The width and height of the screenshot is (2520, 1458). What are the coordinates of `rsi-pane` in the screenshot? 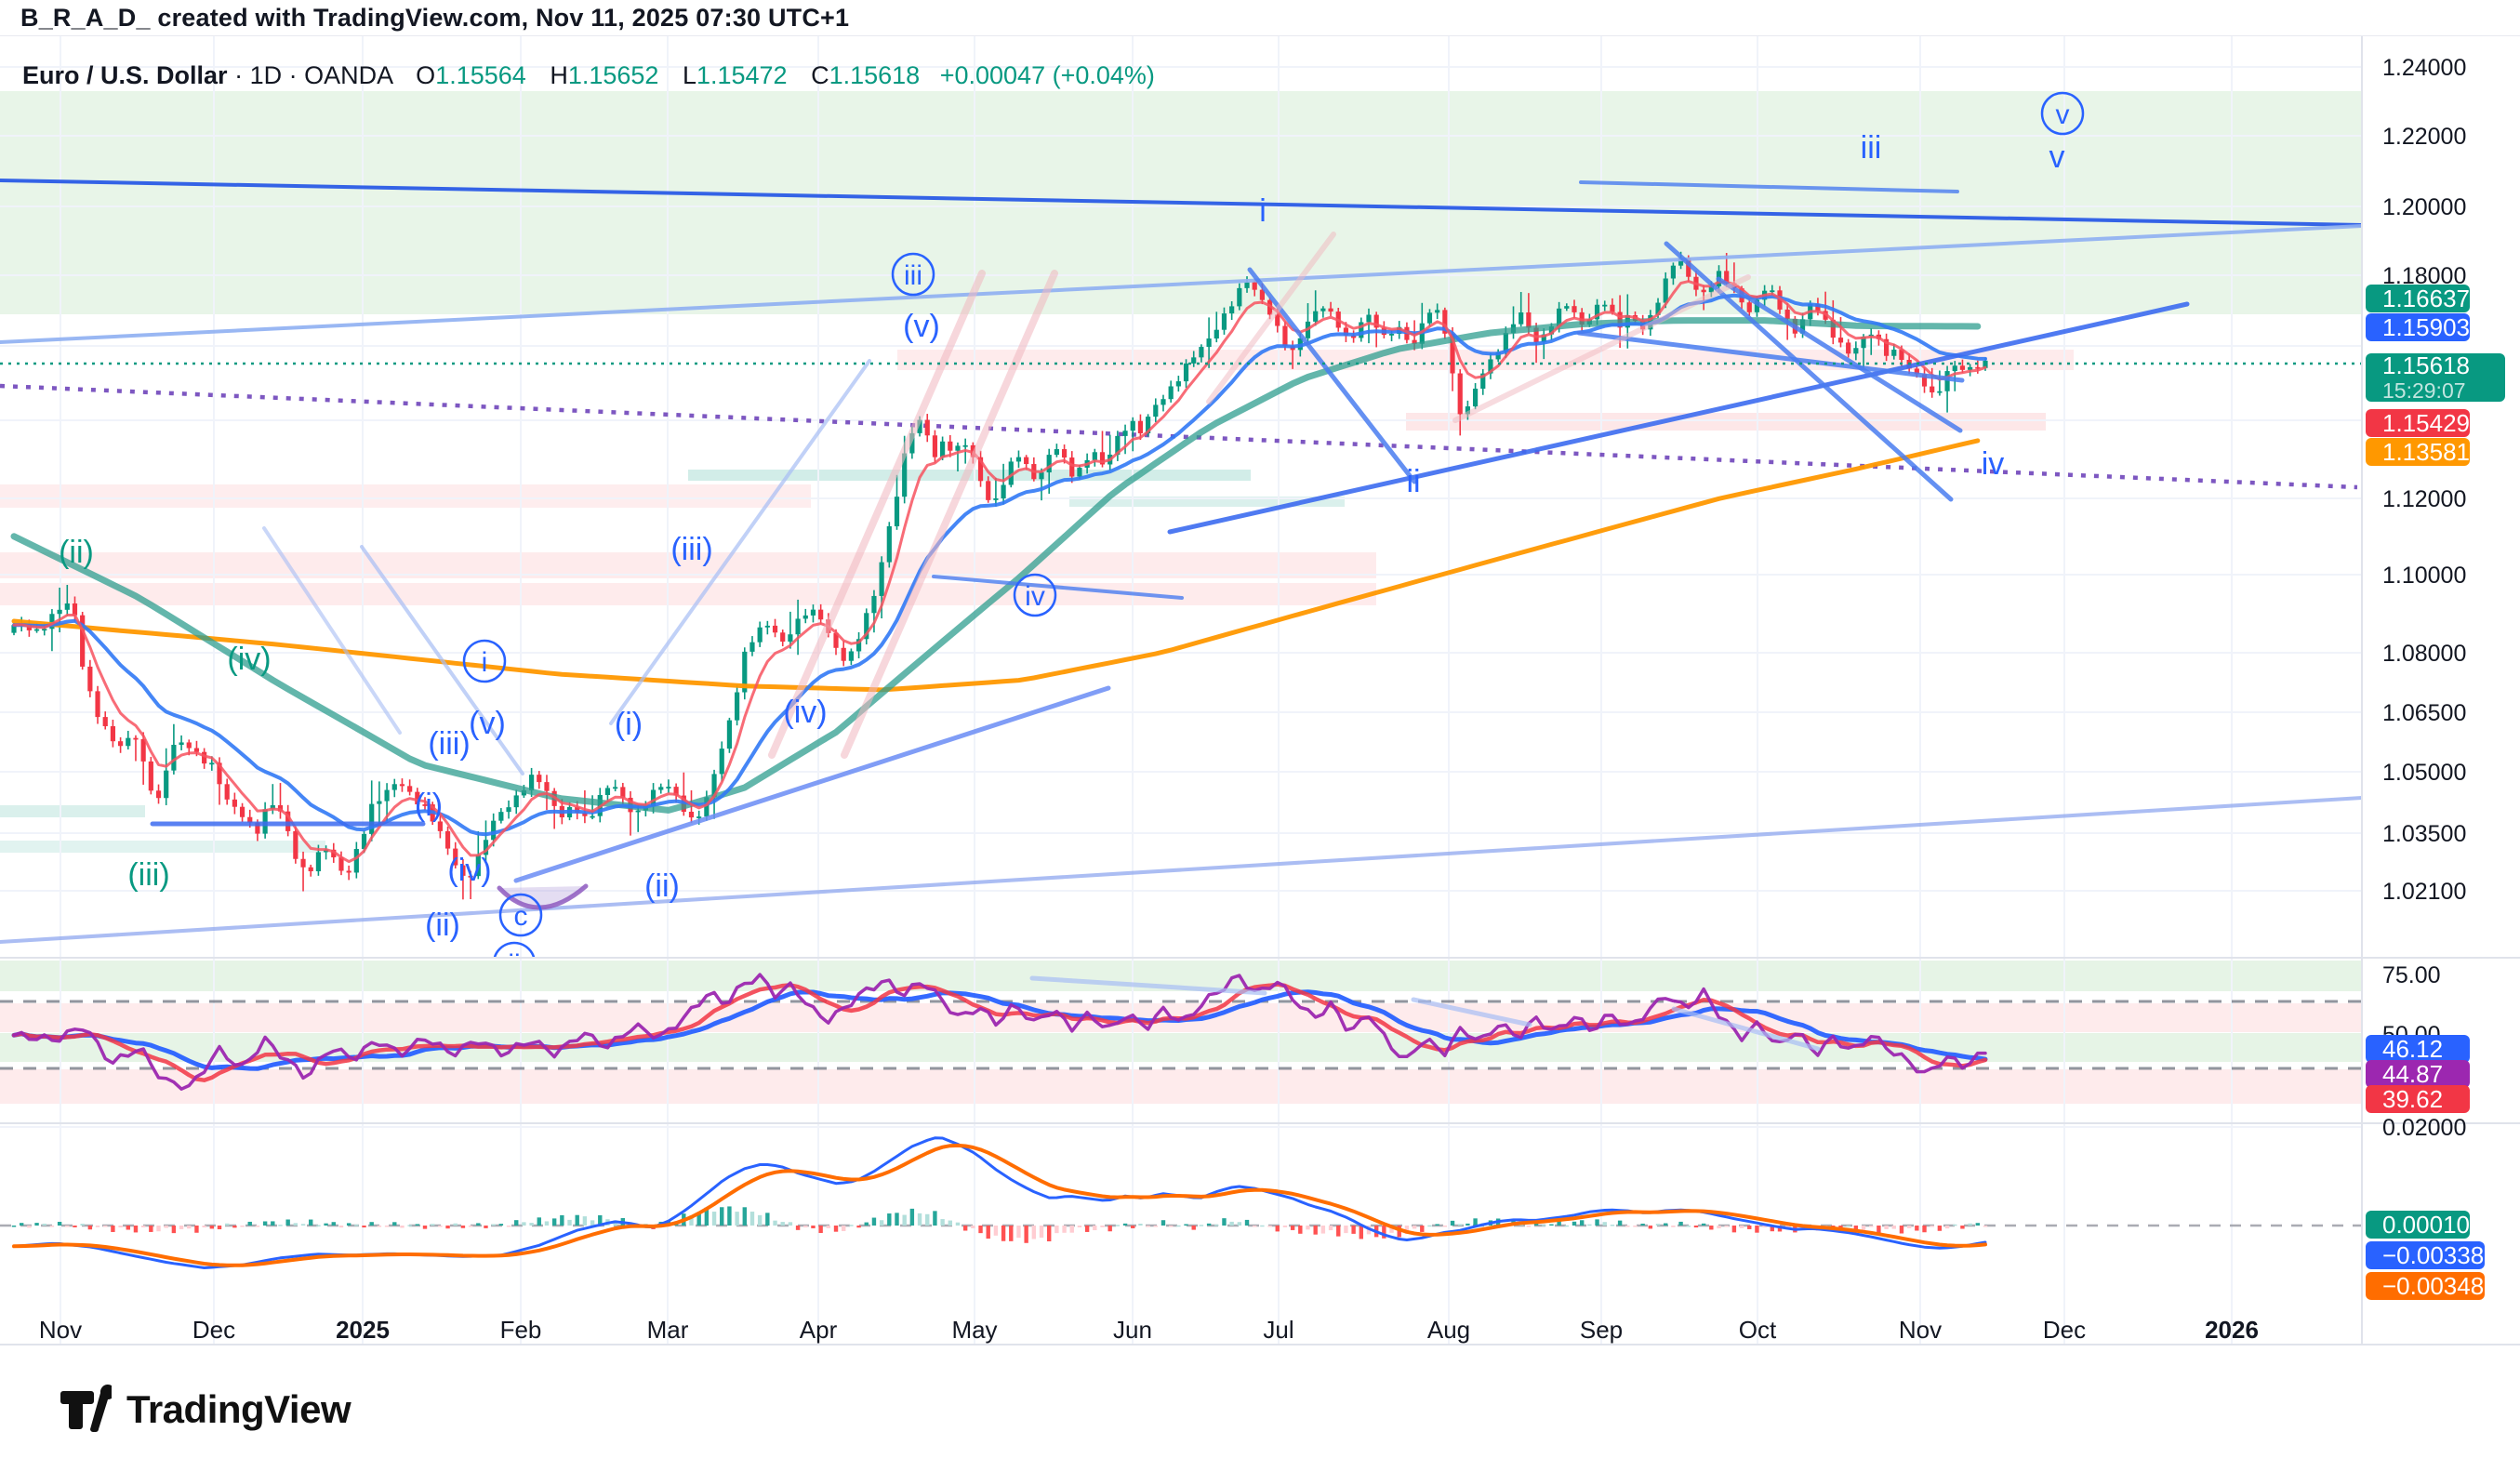 It's located at (1181, 1032).